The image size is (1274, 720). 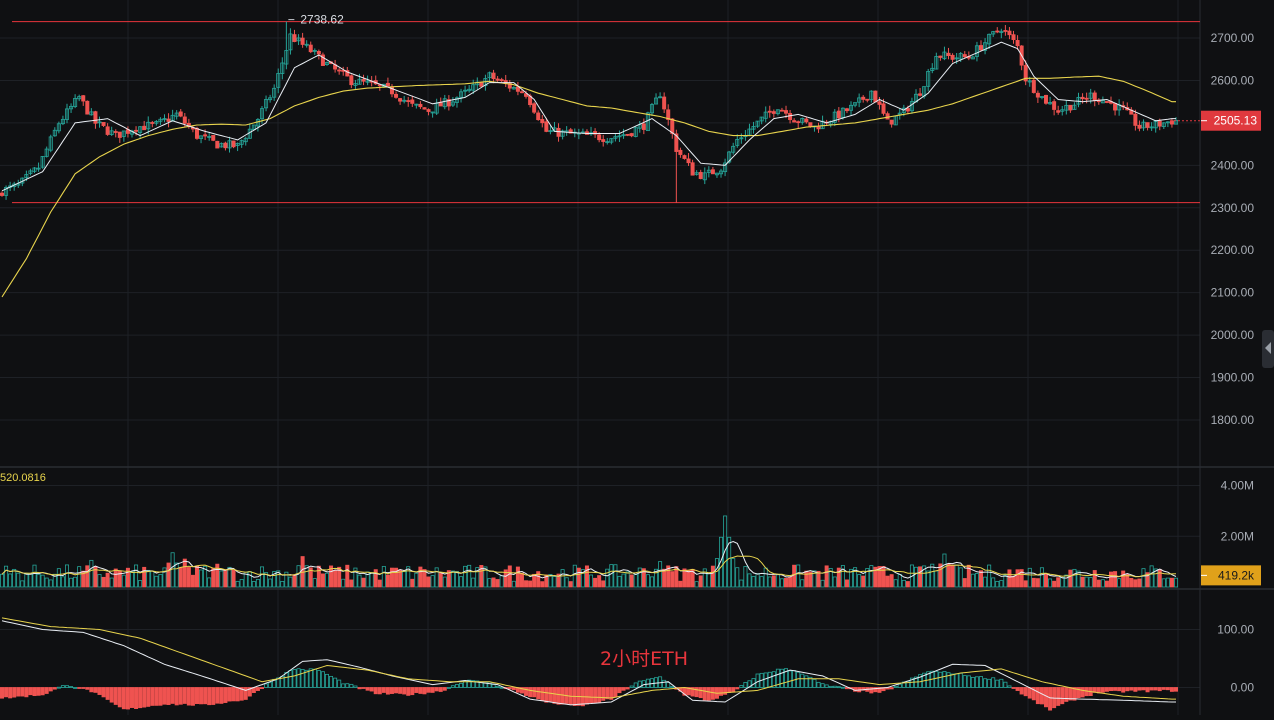 What do you see at coordinates (589, 551) in the screenshot?
I see `volume-panel` at bounding box center [589, 551].